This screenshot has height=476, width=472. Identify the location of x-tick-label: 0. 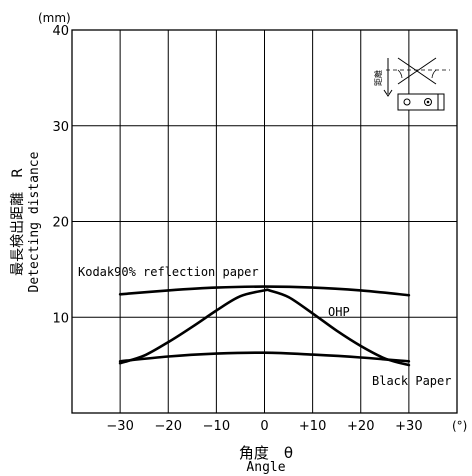
(264, 426).